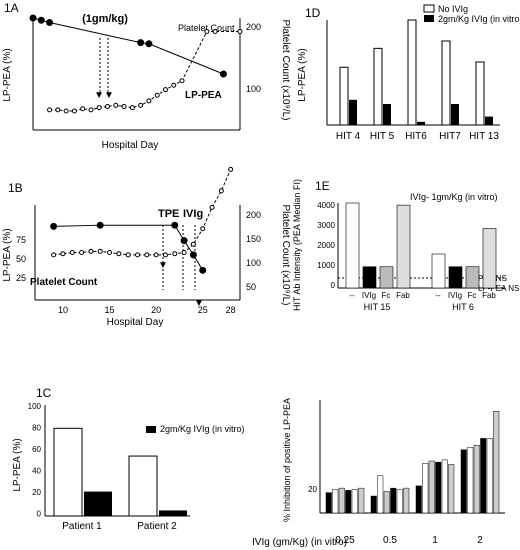  I want to click on panel-1c-xtick-1: Patient 2, so click(157, 526).